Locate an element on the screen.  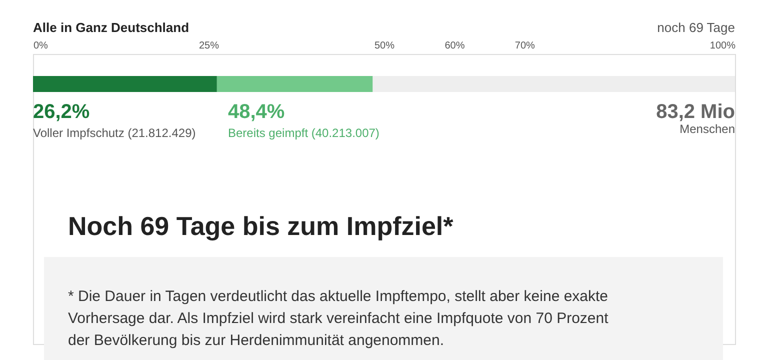
x-tick-label: 60% is located at coordinates (454, 46).